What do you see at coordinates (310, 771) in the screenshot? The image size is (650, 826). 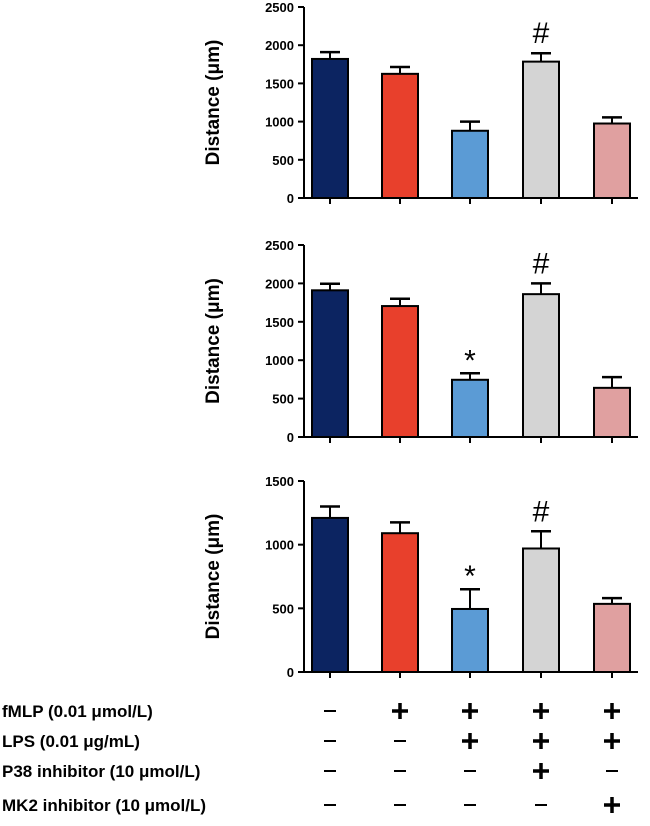 I see `condition-row: P38 inhibitor (10 μmol/L)` at bounding box center [310, 771].